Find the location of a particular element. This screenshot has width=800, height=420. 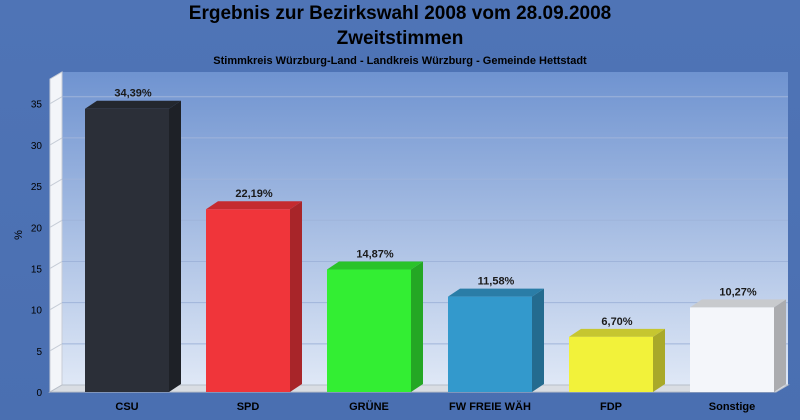

x-category-label: Sonstige is located at coordinates (732, 407).